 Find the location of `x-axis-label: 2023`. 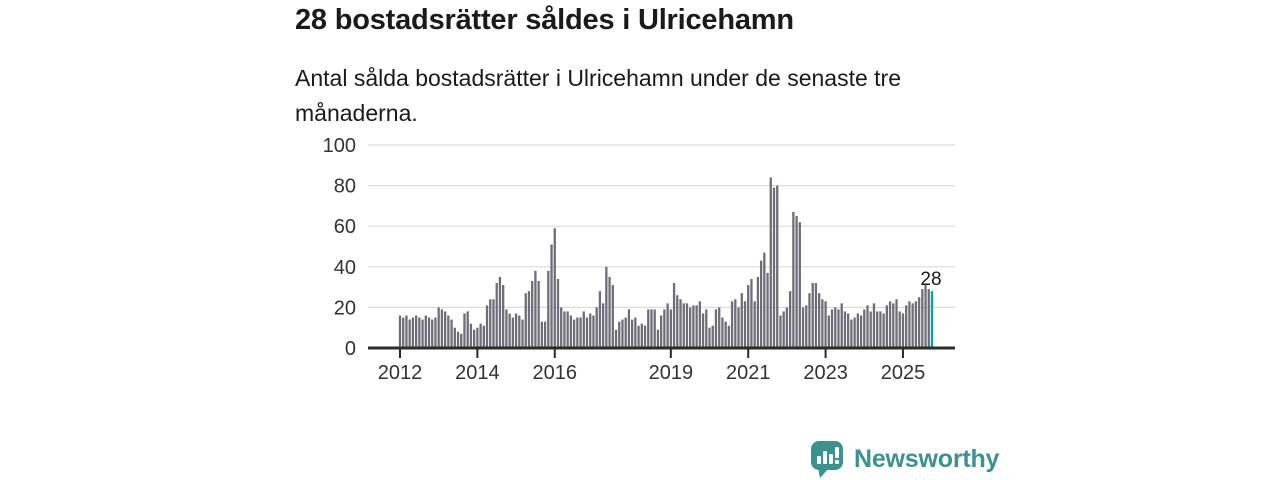

x-axis-label: 2023 is located at coordinates (825, 373).